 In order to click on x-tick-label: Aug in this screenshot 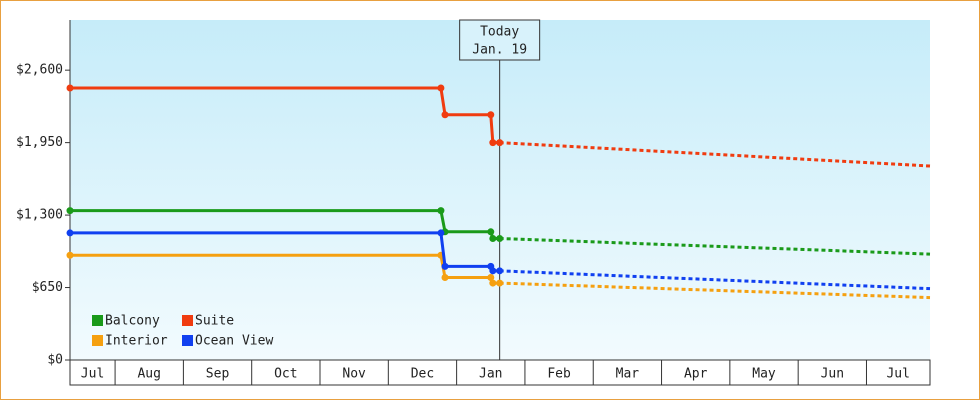, I will do `click(148, 374)`.